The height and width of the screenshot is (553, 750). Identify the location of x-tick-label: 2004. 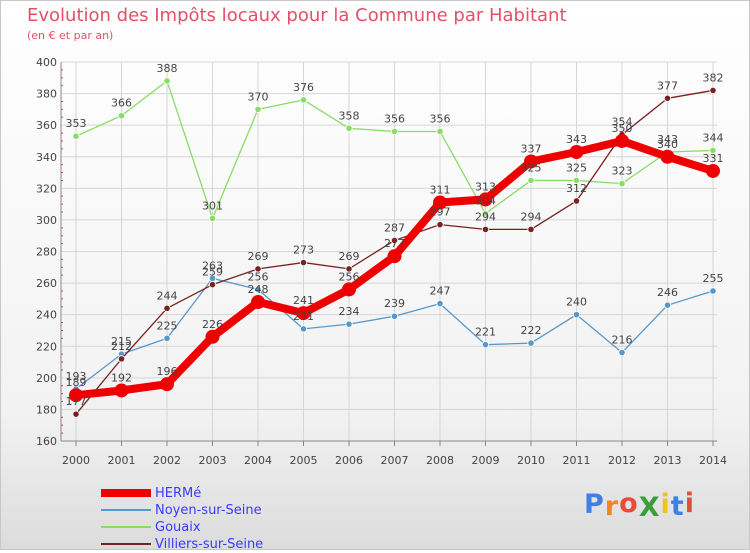
(258, 460).